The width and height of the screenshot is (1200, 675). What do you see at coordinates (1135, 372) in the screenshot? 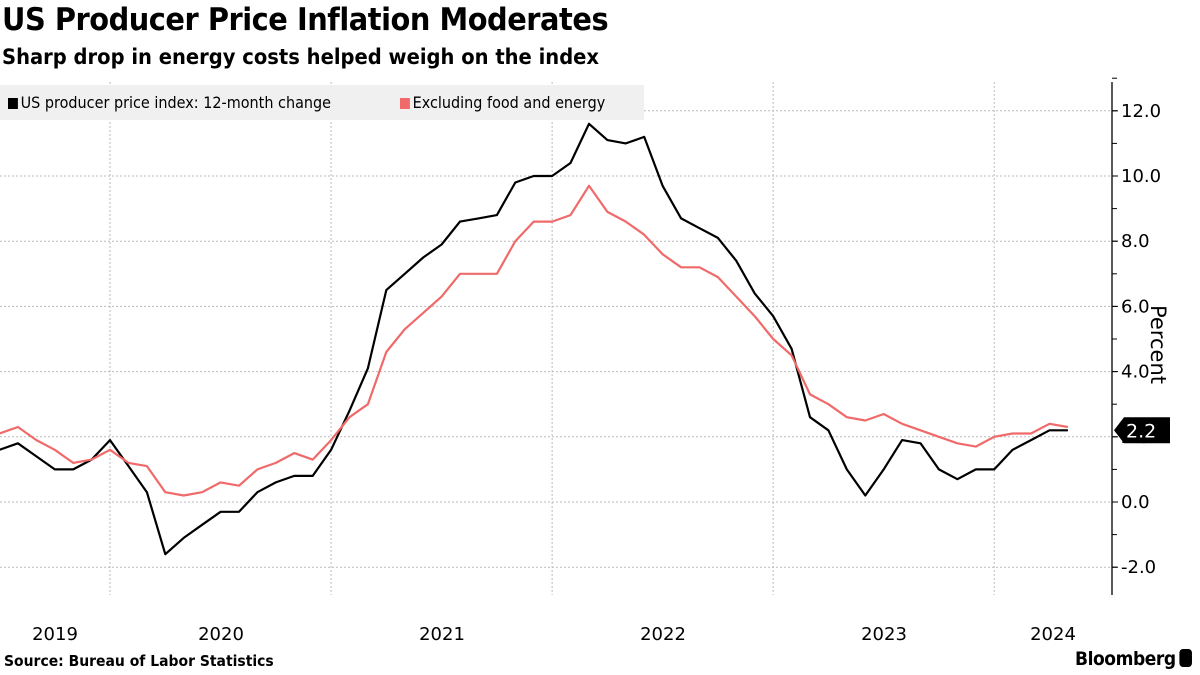
I see `y-tick-label: 4.0` at bounding box center [1135, 372].